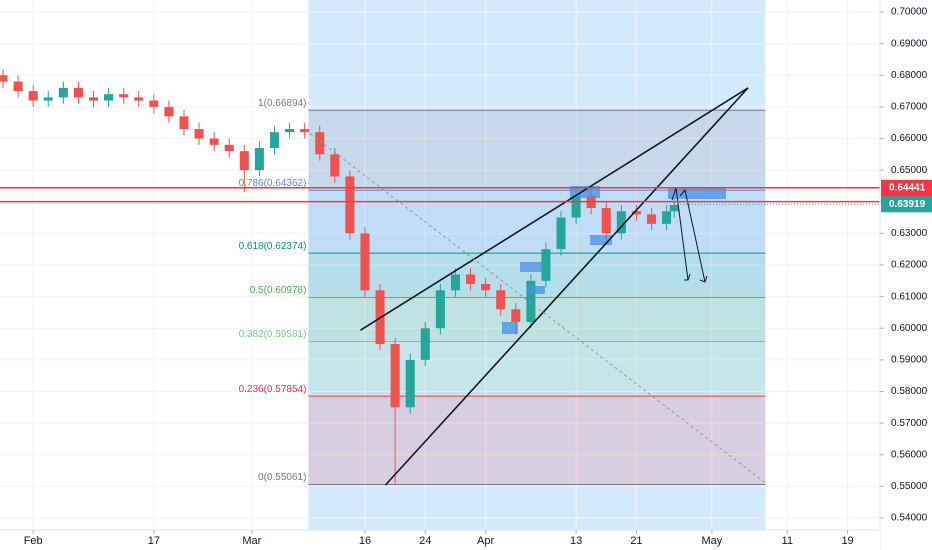 This screenshot has width=932, height=550. I want to click on y-axis-panel, so click(906, 275).